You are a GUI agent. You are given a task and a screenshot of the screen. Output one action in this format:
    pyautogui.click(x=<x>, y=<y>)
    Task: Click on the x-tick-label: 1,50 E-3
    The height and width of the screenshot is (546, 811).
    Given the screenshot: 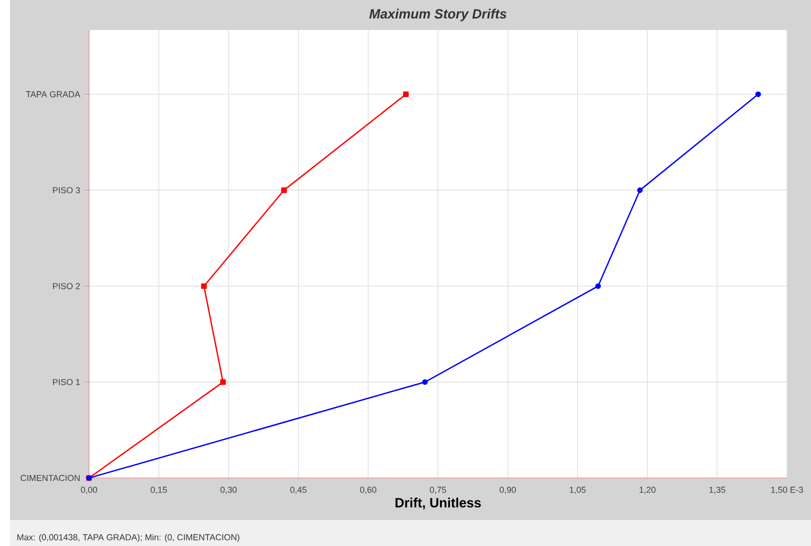 What is the action you would take?
    pyautogui.click(x=787, y=490)
    